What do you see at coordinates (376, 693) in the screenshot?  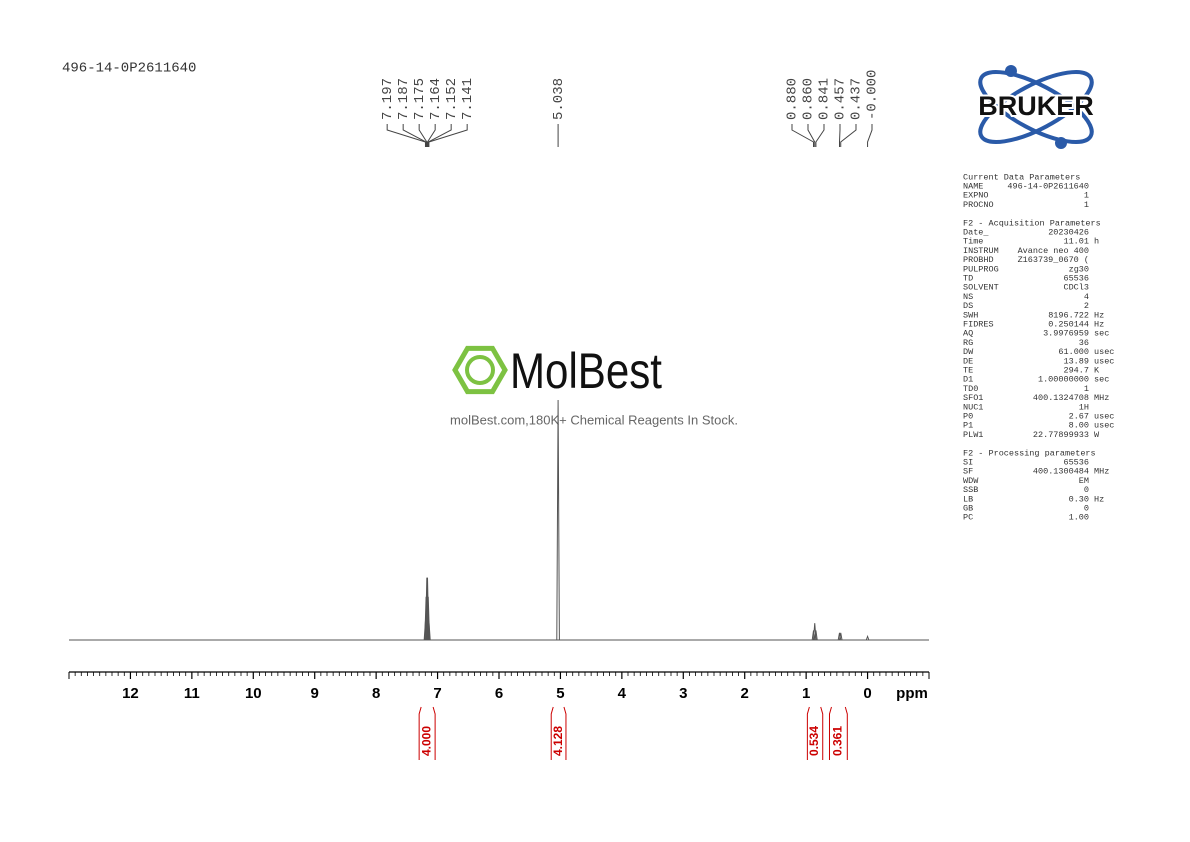 I see `x-tick-label: 8` at bounding box center [376, 693].